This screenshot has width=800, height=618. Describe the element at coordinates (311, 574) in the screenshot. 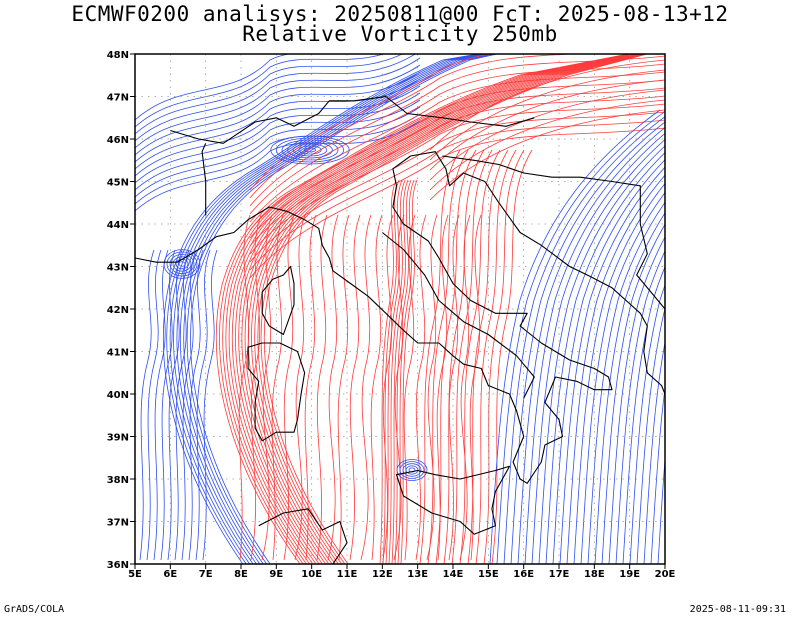

I see `lon-label: 10E` at that location.